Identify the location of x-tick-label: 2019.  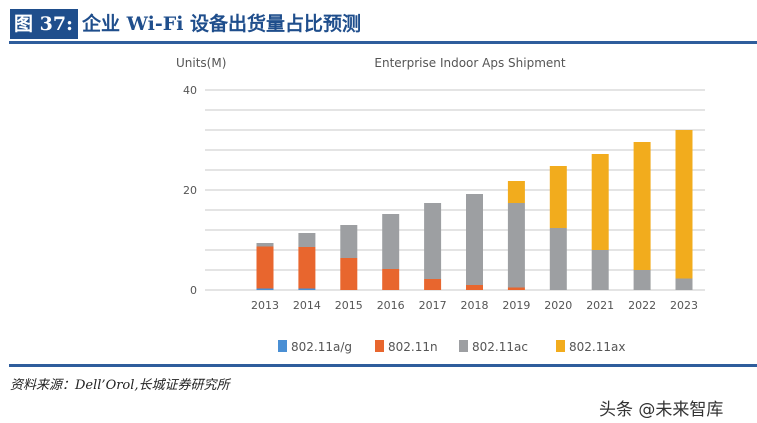
(516, 305).